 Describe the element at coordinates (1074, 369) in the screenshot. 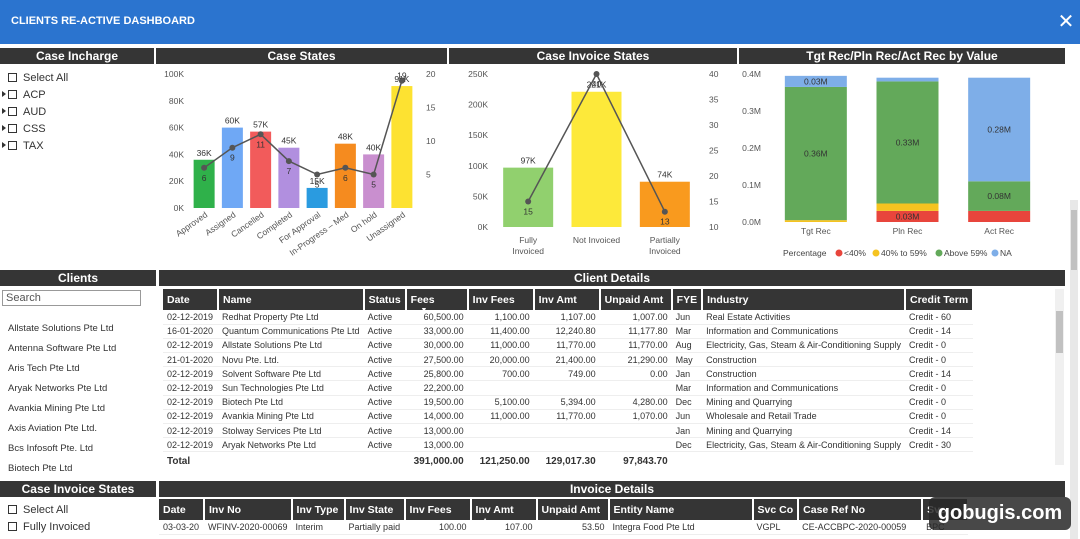

I see `page-scrollbar` at that location.